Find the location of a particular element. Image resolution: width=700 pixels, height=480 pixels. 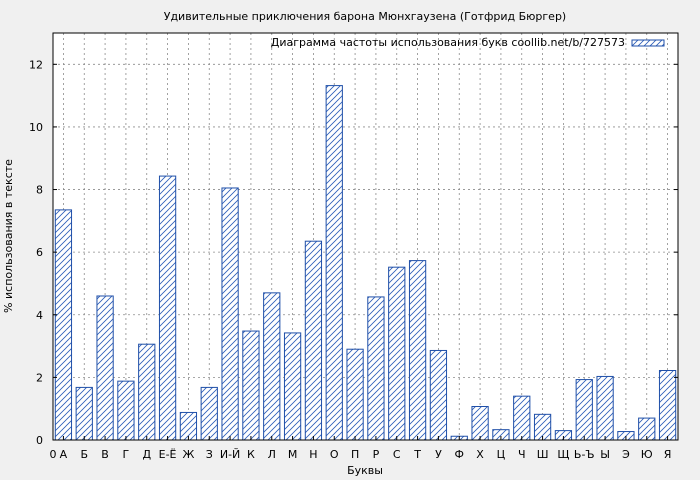

y-tick-label: 12 is located at coordinates (36, 64).